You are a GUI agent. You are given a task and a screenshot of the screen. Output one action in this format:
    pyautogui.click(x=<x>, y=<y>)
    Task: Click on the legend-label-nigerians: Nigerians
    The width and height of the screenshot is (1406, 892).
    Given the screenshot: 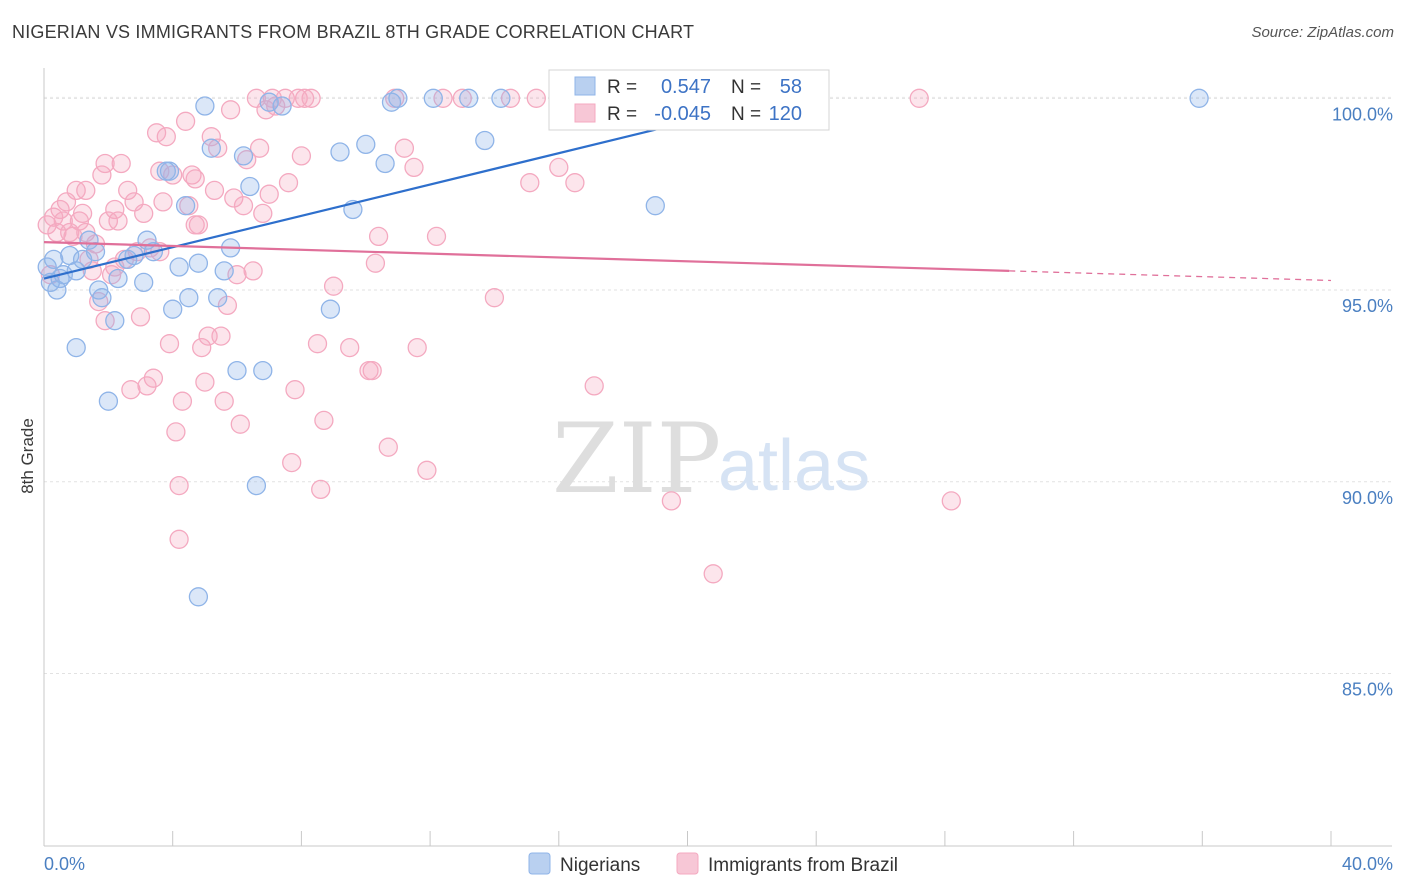 What is the action you would take?
    pyautogui.click(x=600, y=865)
    